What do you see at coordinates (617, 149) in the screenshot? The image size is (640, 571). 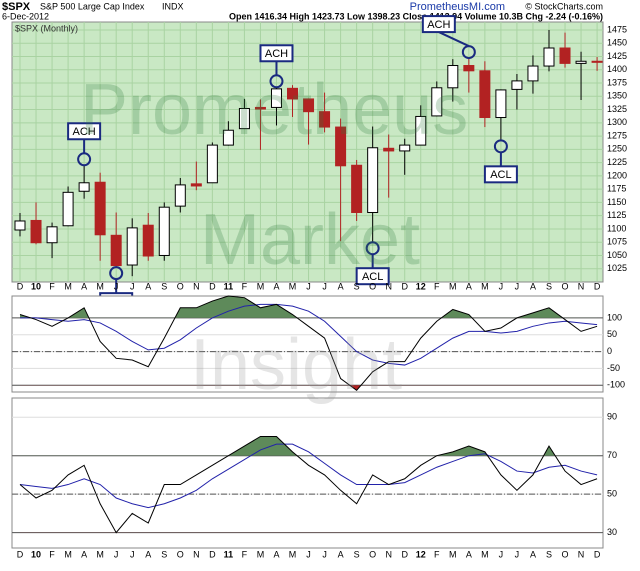 I see `y-tick-label: 1250` at bounding box center [617, 149].